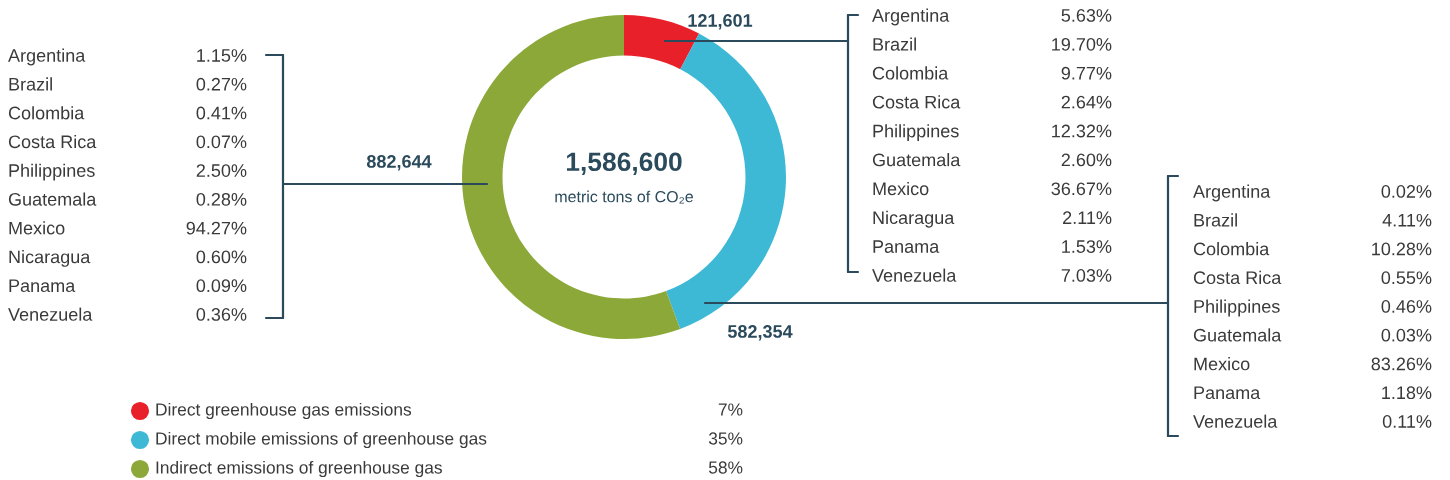 Image resolution: width=1450 pixels, height=480 pixels. I want to click on text: 0.09%, so click(221, 286).